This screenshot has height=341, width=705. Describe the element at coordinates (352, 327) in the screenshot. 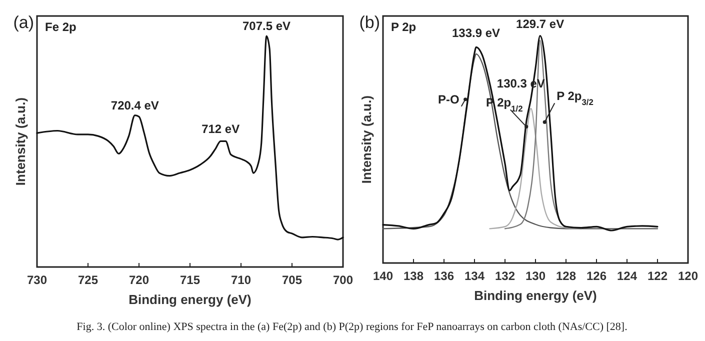

I see `caption: Fig. 3. (Color online) XPS spectra in the (a) Fe(2p) and (b) P(2p) regions for FeP nanoarrays on carbon cloth (NAs/CC) [28].` at that location.